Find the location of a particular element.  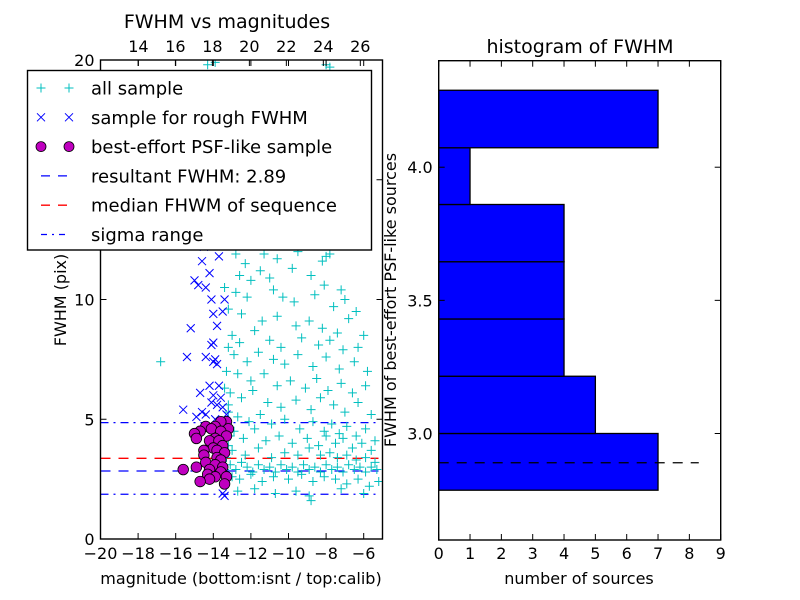

top-x-tick-label: 20 is located at coordinates (249, 46).